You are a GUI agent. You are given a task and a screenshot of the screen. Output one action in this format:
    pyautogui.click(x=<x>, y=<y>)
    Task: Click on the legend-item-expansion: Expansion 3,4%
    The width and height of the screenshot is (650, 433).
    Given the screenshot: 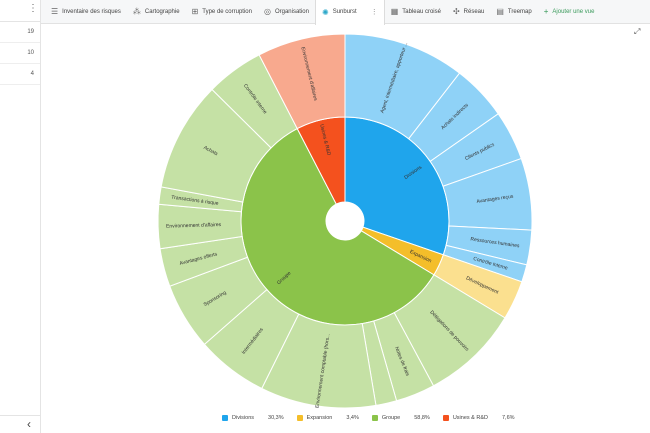 What is the action you would take?
    pyautogui.click(x=327, y=418)
    